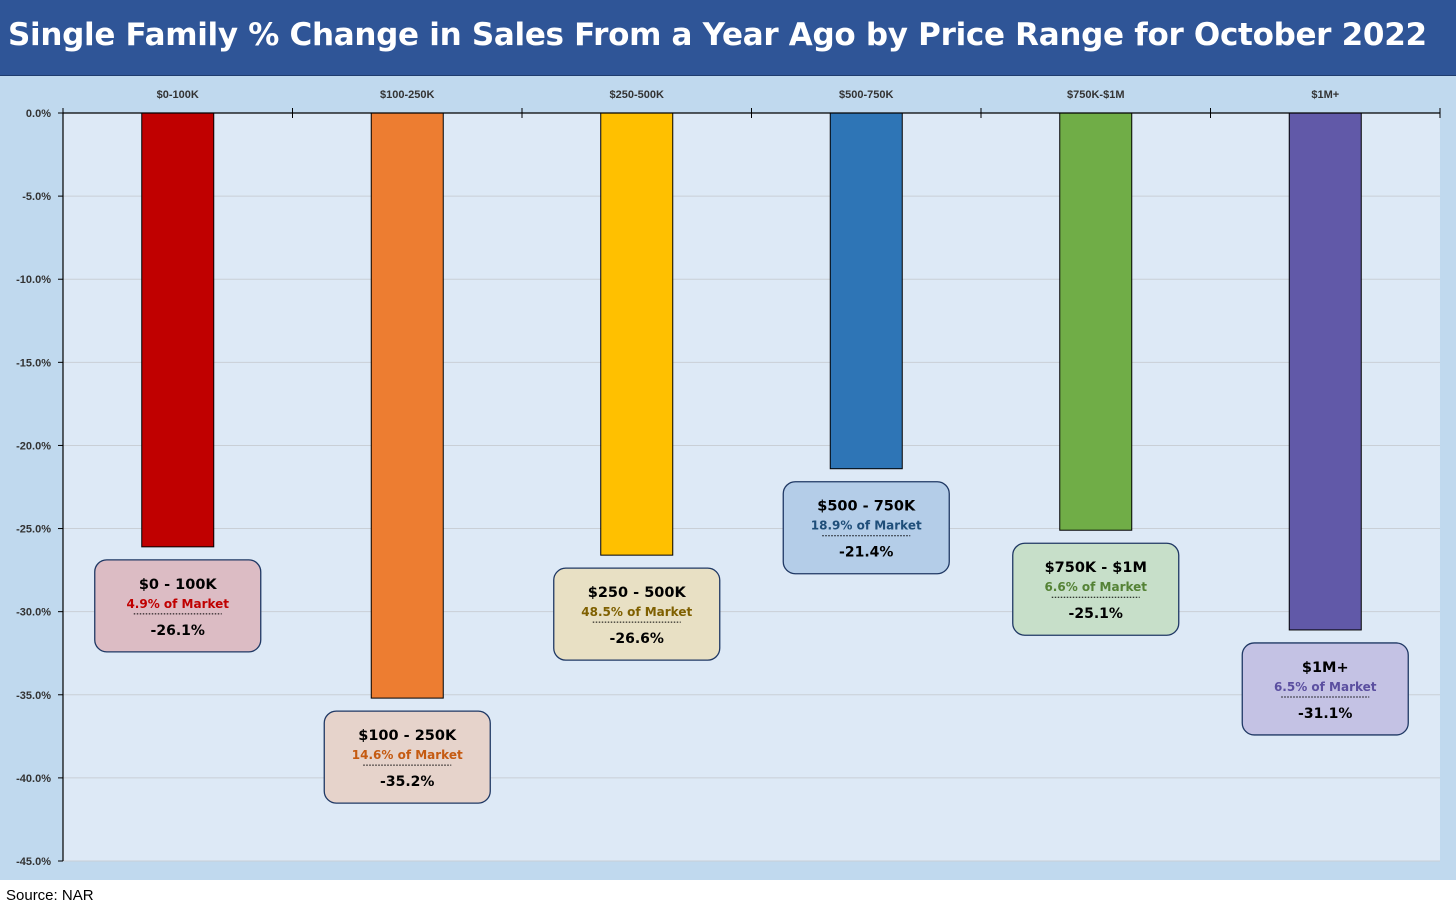 Image resolution: width=1456 pixels, height=907 pixels. Describe the element at coordinates (33, 530) in the screenshot. I see `y-tick-label: -25.0%` at that location.